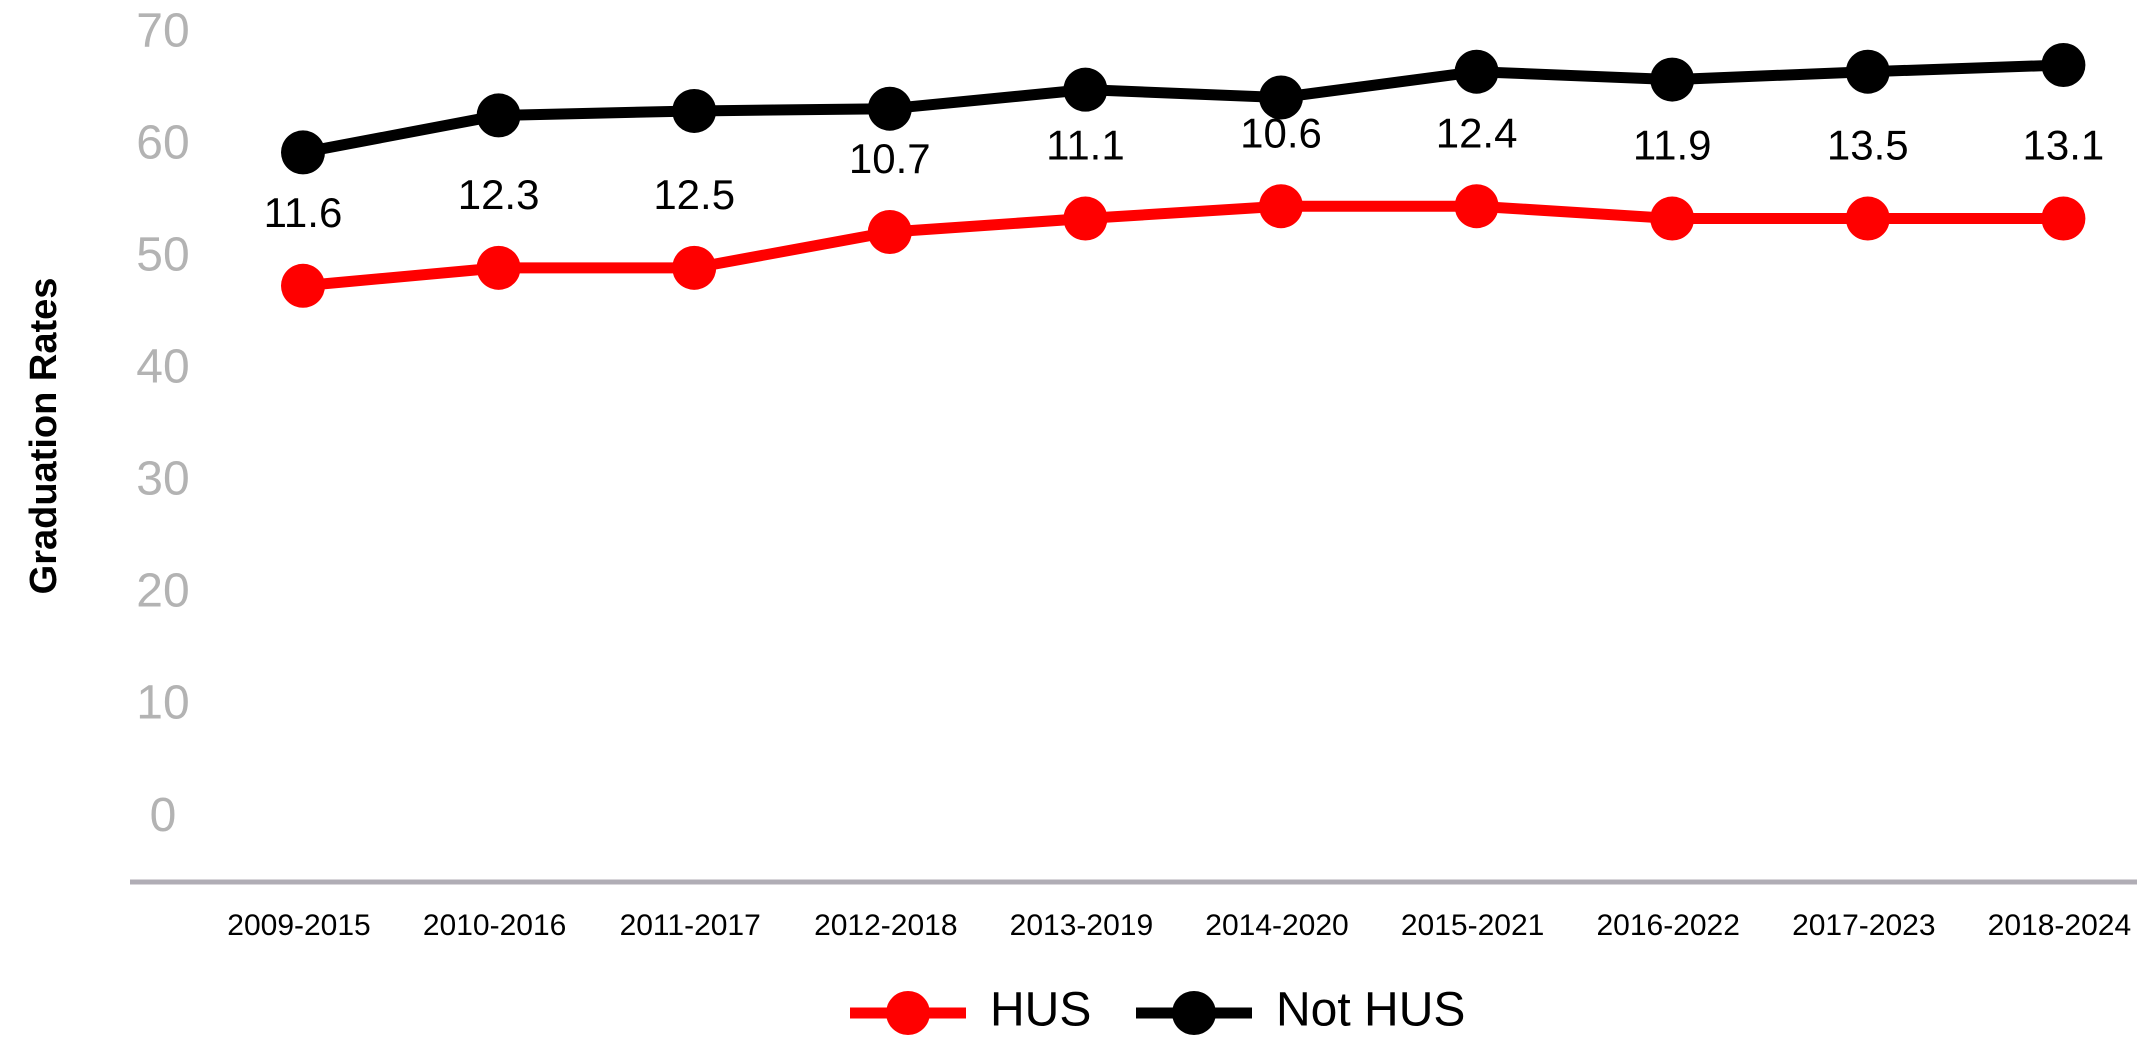  I want to click on gap-label: 12.4, so click(1477, 132).